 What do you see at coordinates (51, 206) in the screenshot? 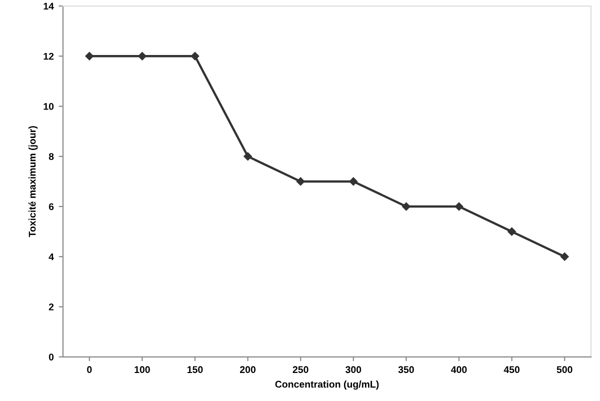
I see `y-tick-label: 6` at bounding box center [51, 206].